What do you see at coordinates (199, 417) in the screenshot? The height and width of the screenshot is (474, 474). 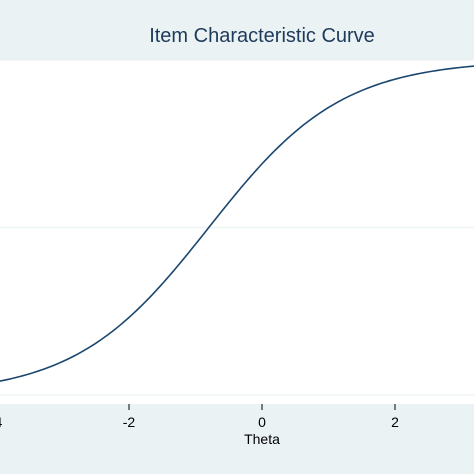 I see `x-axis-ticks: -4 -2 0 2` at bounding box center [199, 417].